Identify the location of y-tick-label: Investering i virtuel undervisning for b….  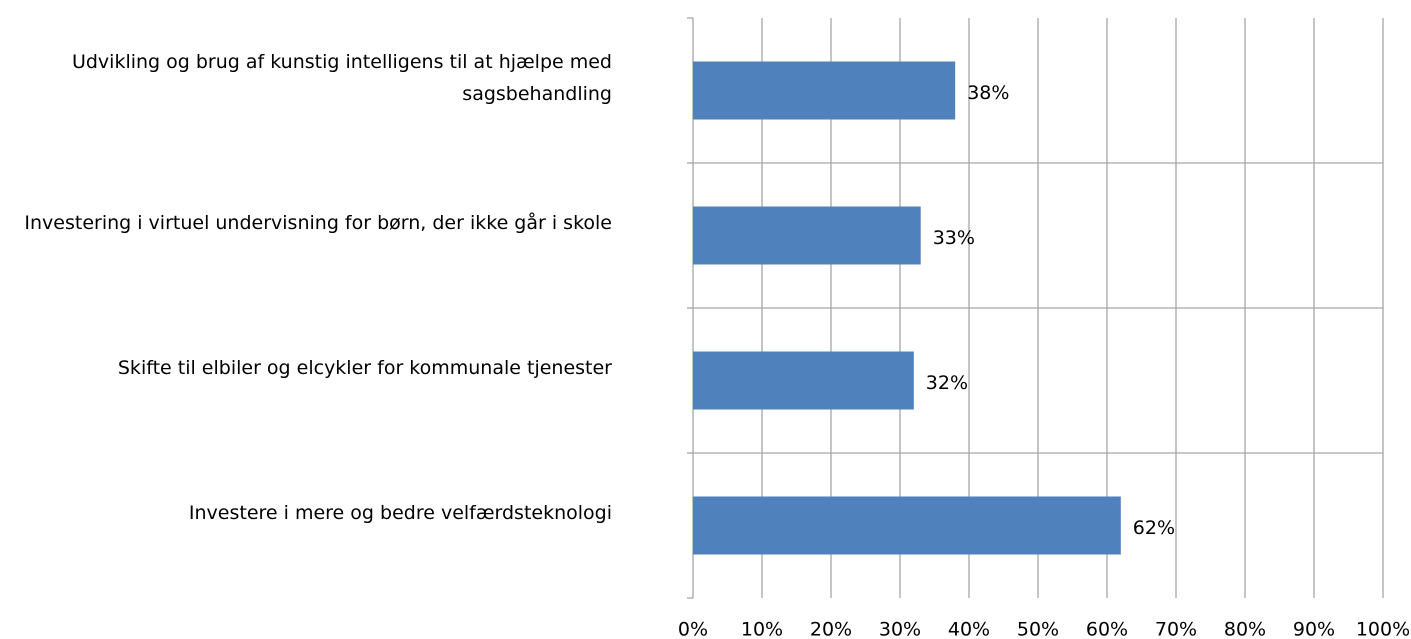
(318, 222).